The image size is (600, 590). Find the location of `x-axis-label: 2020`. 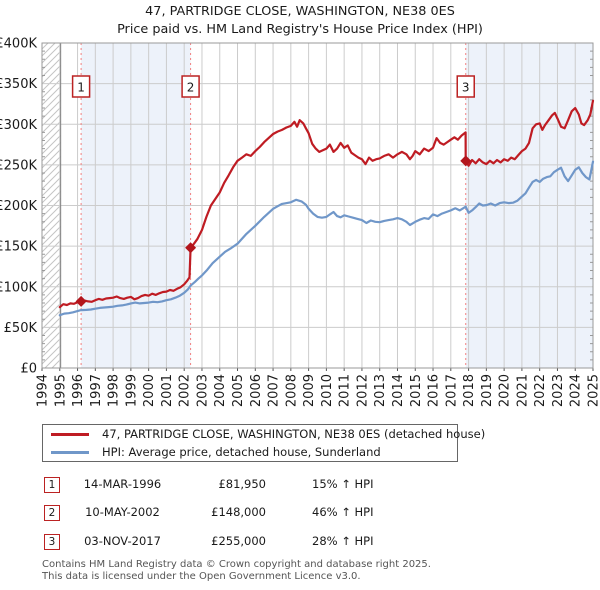

x-axis-label: 2020 is located at coordinates (505, 390).